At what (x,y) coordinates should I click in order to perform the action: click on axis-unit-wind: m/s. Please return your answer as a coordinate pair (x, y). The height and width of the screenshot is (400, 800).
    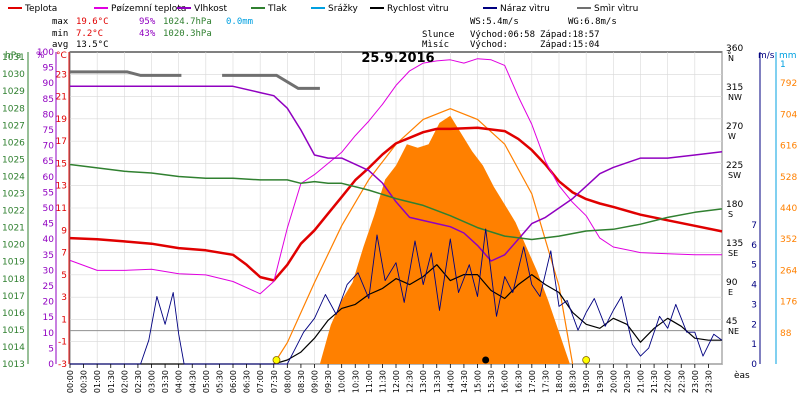
    Looking at the image, I should click on (766, 56).